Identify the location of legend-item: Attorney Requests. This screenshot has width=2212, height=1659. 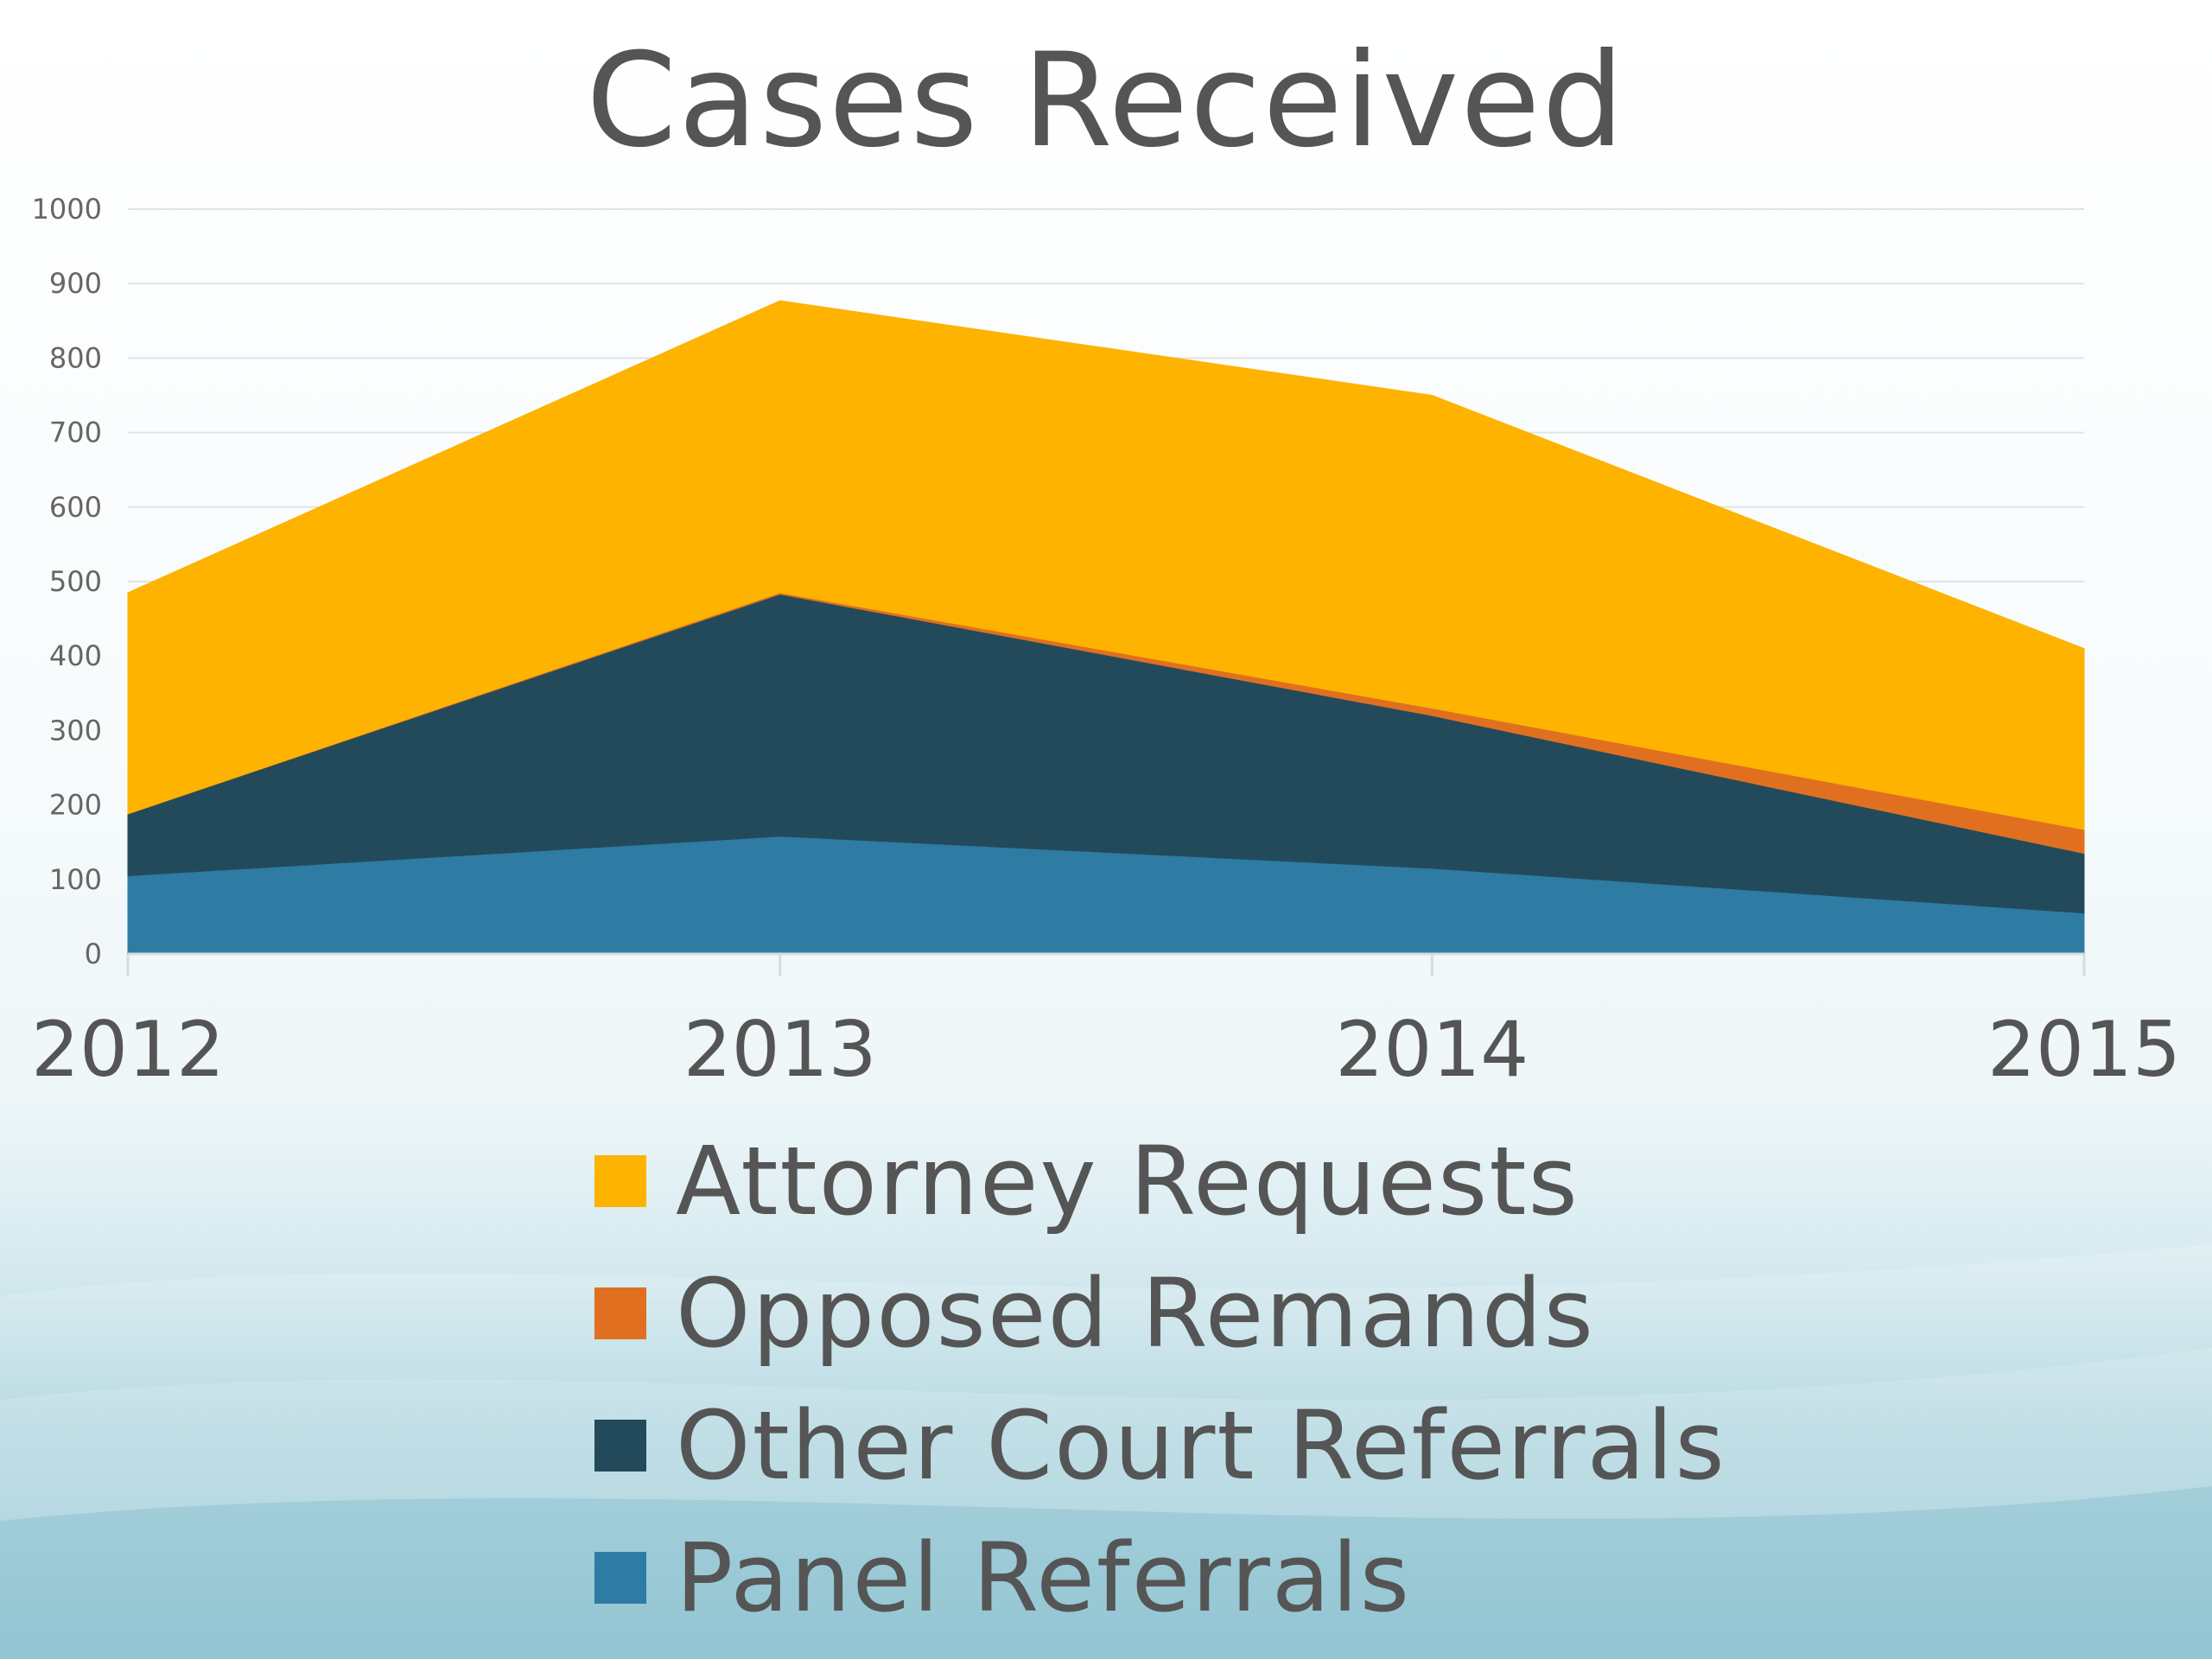
(1160, 1181).